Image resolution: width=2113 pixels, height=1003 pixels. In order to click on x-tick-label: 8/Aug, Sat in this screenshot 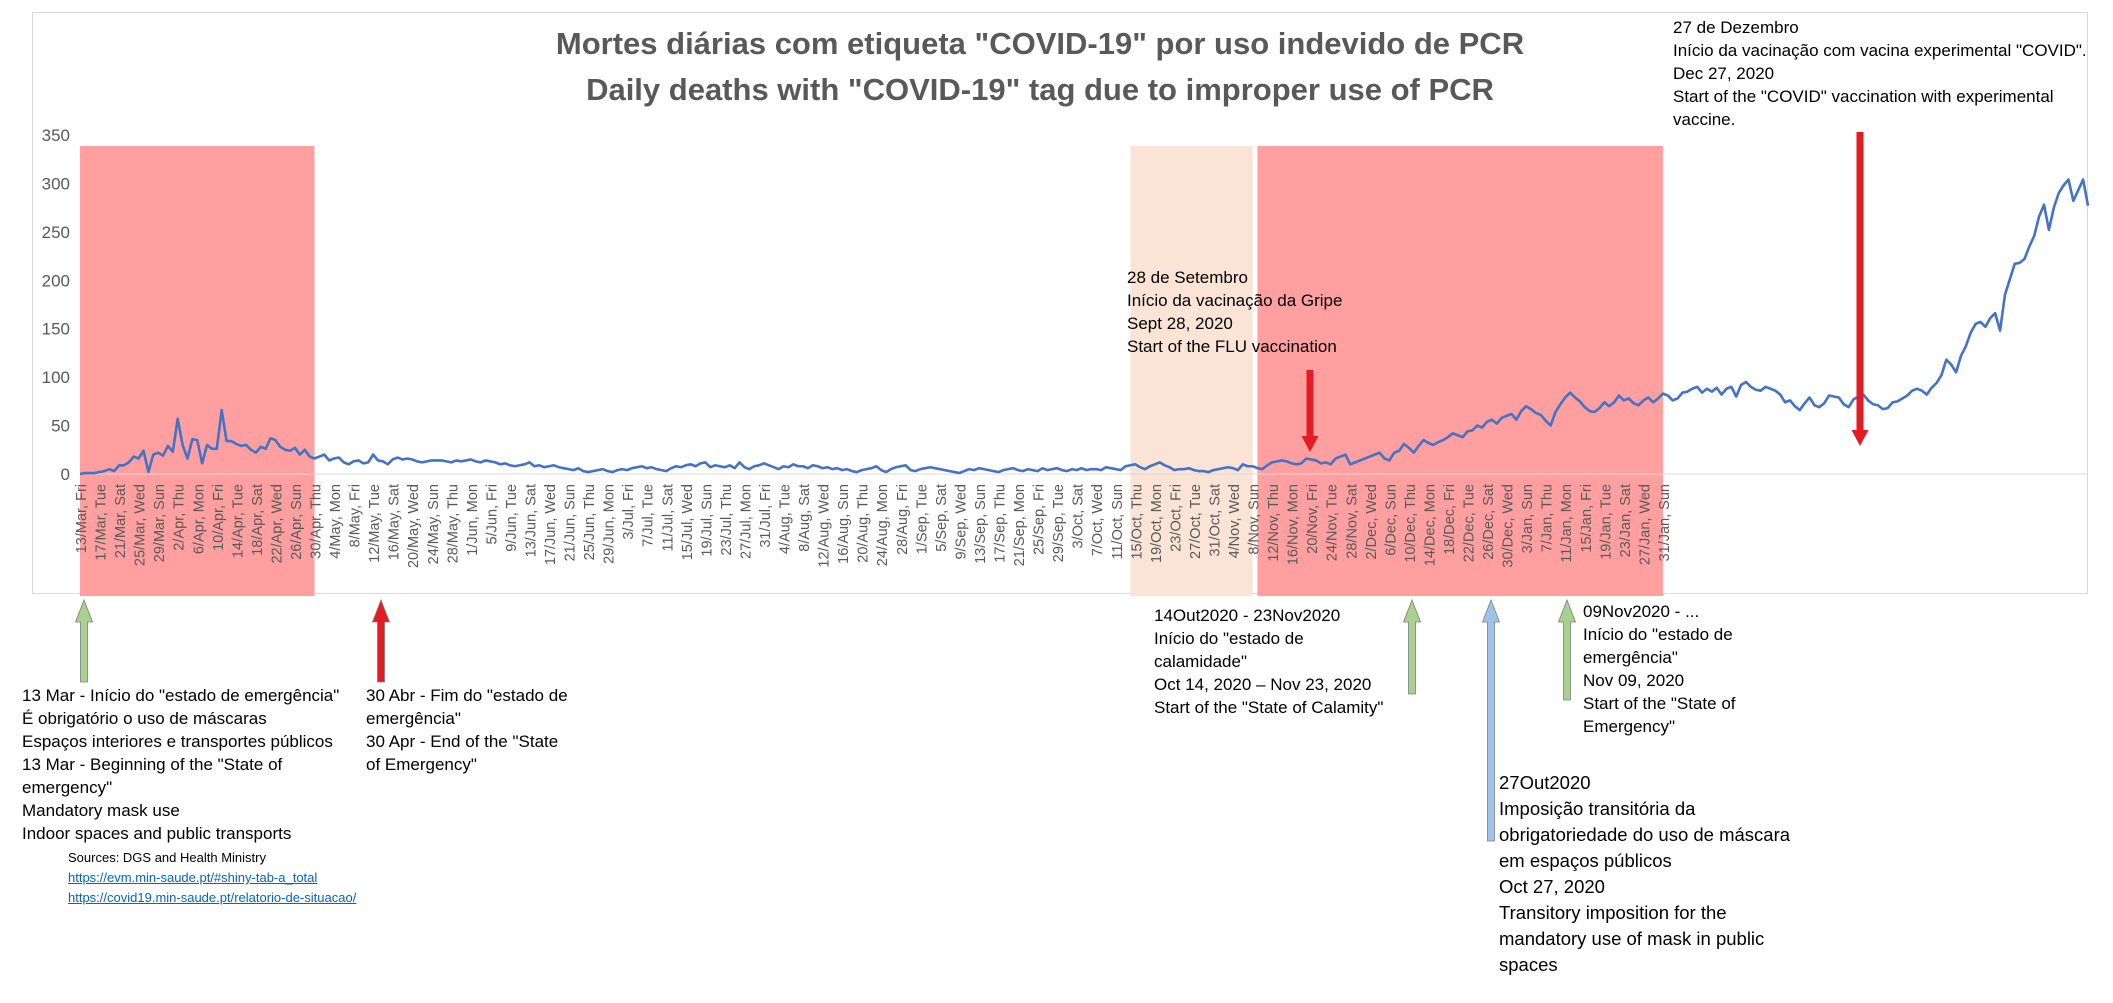, I will do `click(805, 518)`.